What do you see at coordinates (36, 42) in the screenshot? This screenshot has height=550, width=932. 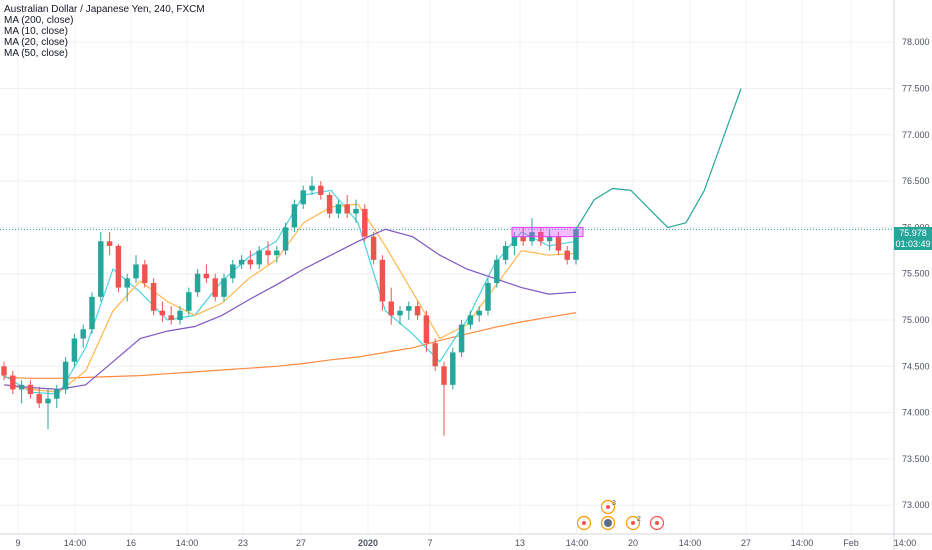 I see `indicator-ma20: MA (20, close)` at bounding box center [36, 42].